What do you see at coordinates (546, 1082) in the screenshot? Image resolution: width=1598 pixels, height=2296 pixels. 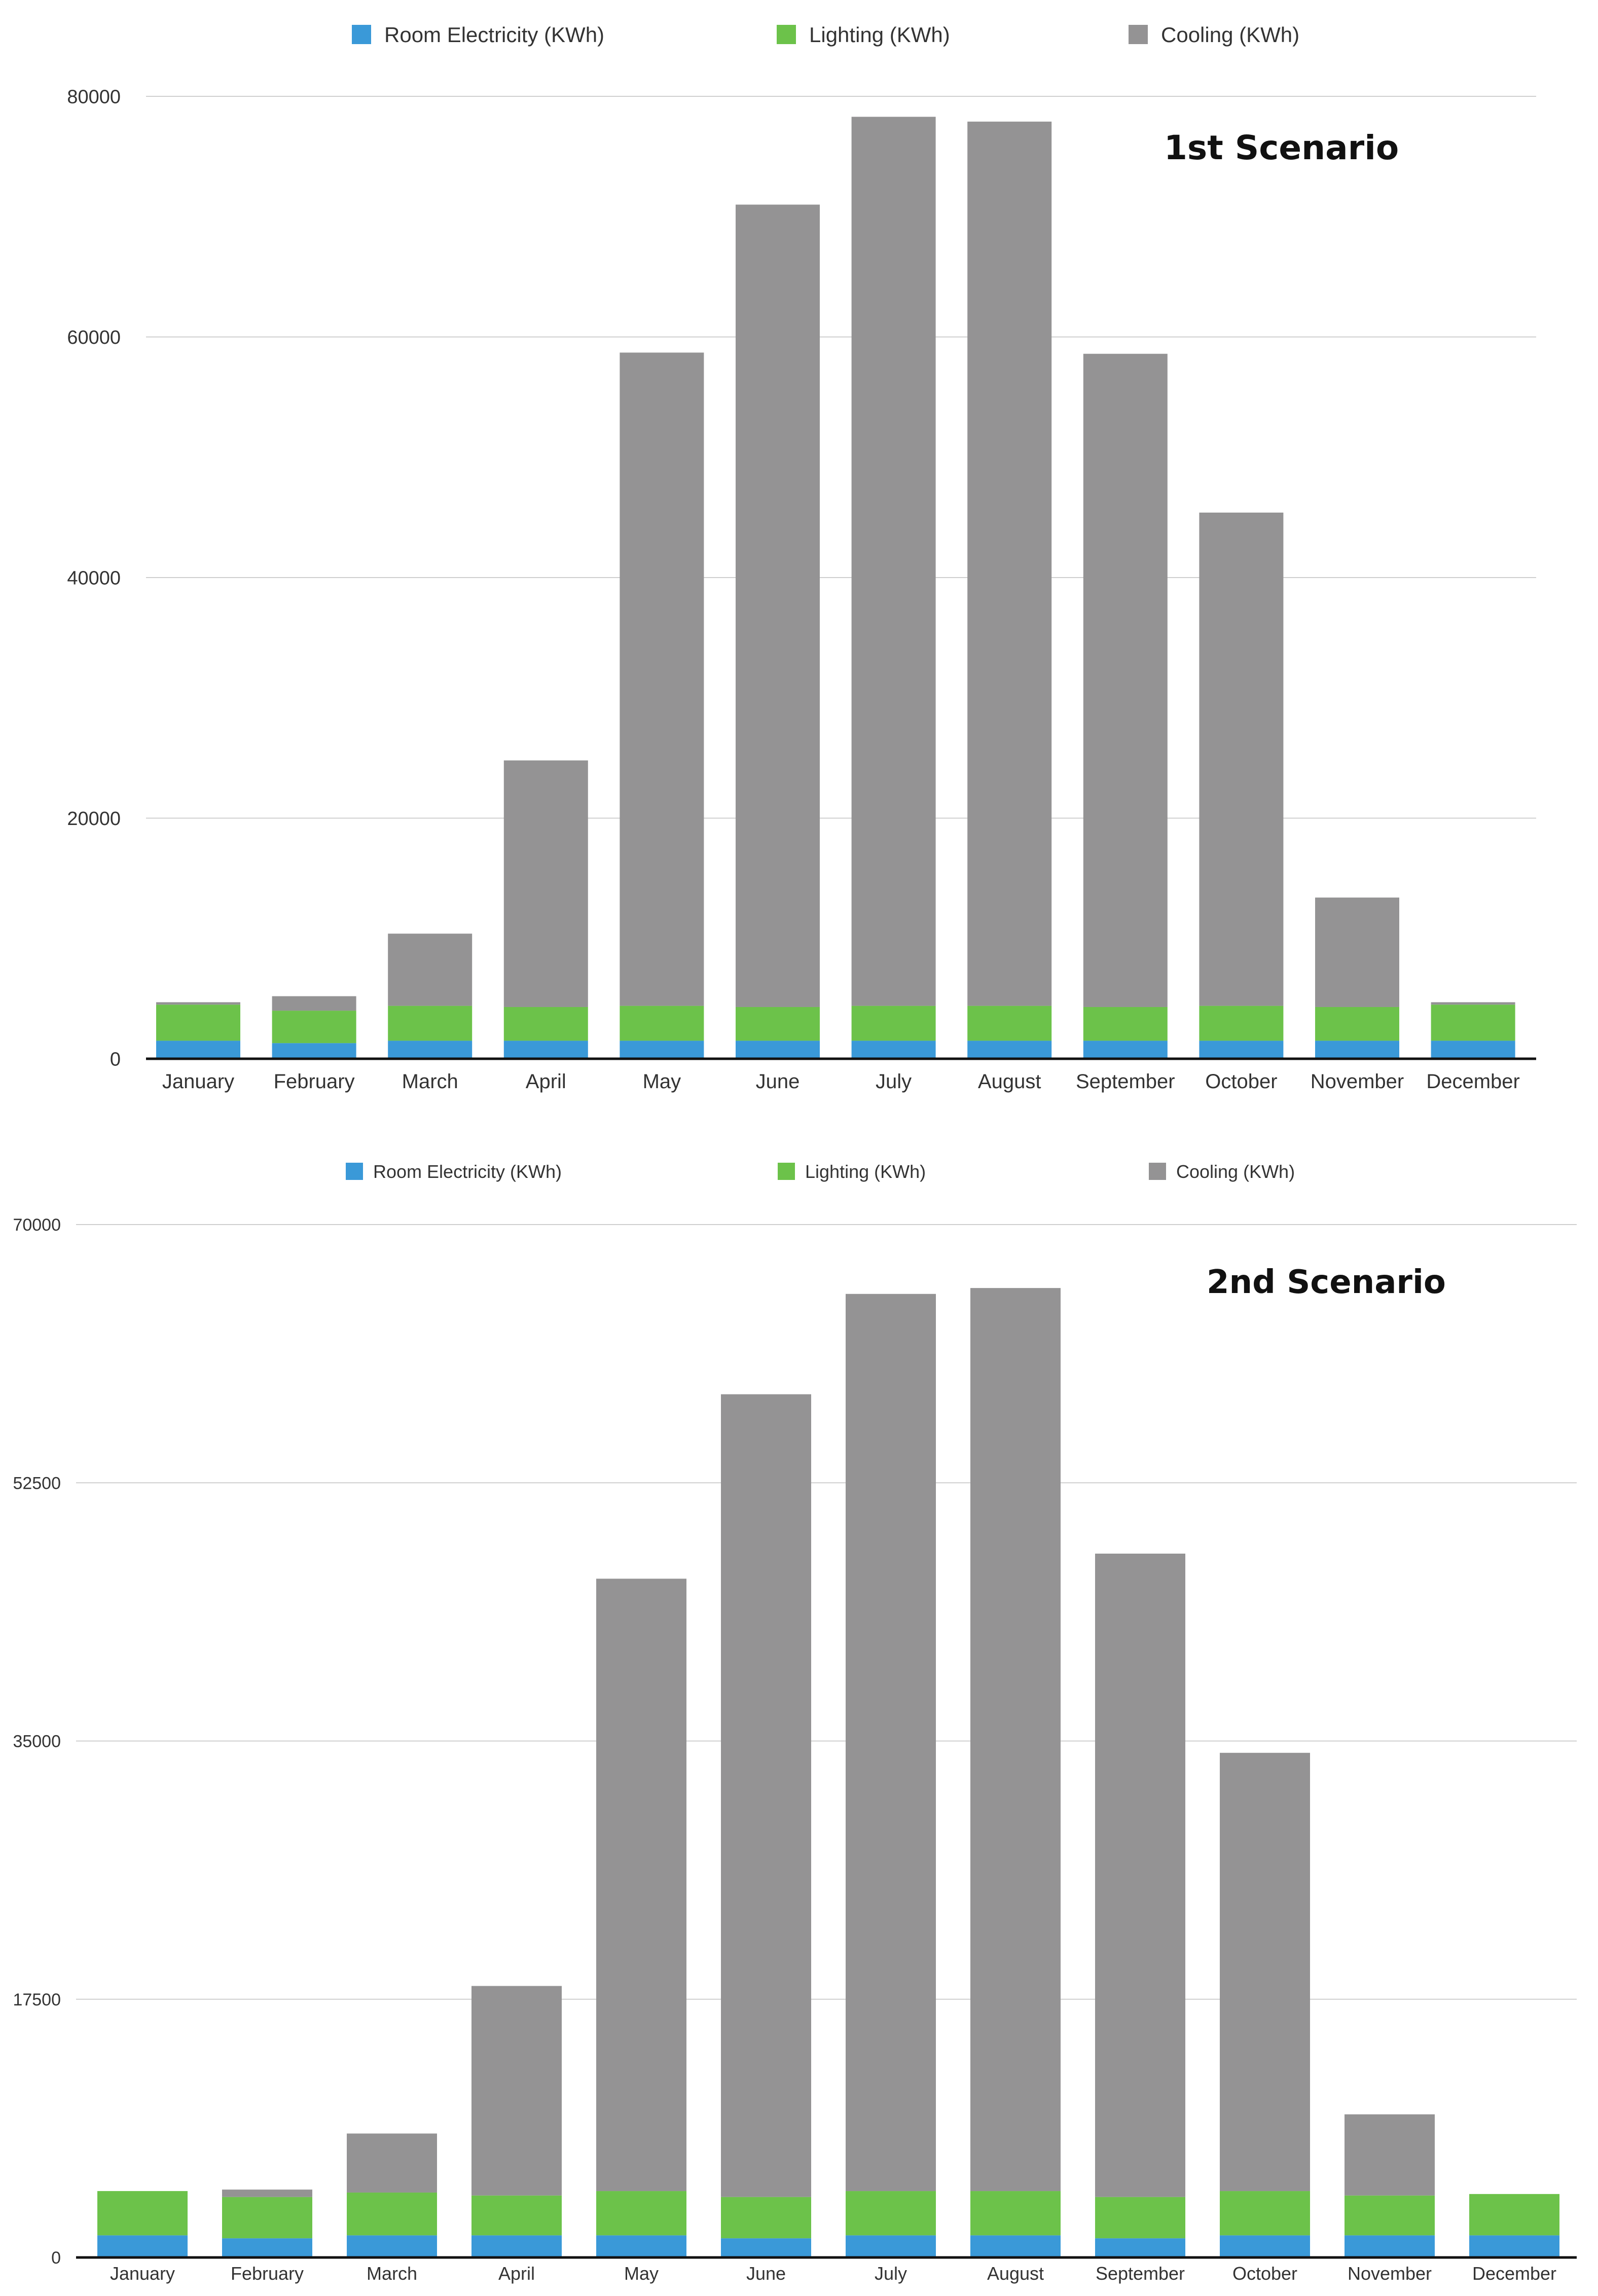 I see `x-tick-label: April` at bounding box center [546, 1082].